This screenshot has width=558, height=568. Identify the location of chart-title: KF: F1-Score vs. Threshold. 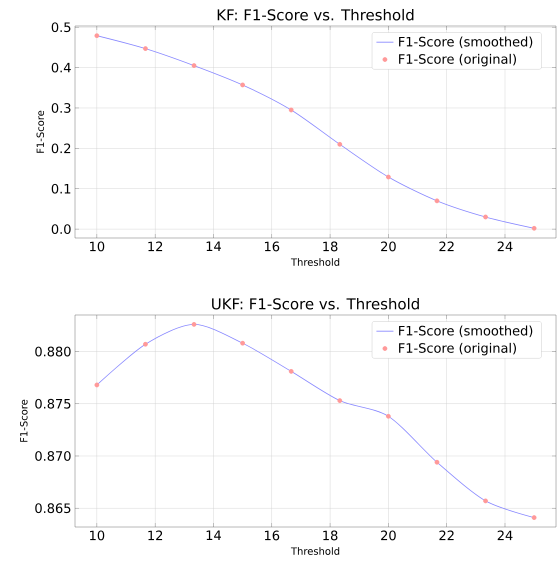
(316, 14).